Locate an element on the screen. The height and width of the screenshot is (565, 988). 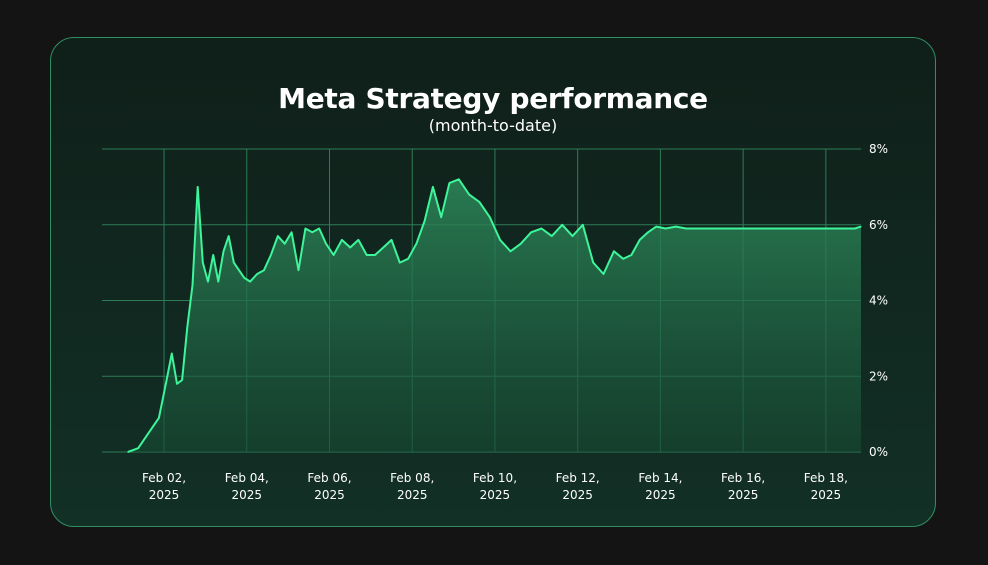
chart-title: Meta Strategy performance is located at coordinates (493, 98).